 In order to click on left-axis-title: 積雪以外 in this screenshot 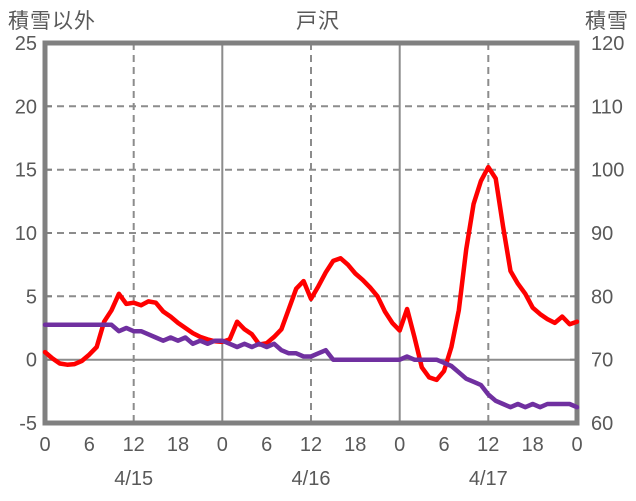, I will do `click(52, 21)`.